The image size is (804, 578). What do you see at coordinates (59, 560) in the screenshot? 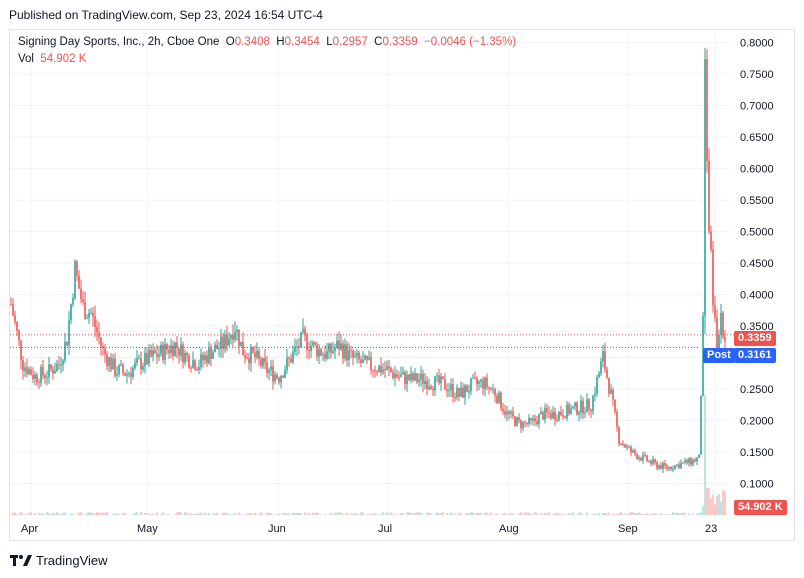
I see `footer-brand: TradingView` at bounding box center [59, 560].